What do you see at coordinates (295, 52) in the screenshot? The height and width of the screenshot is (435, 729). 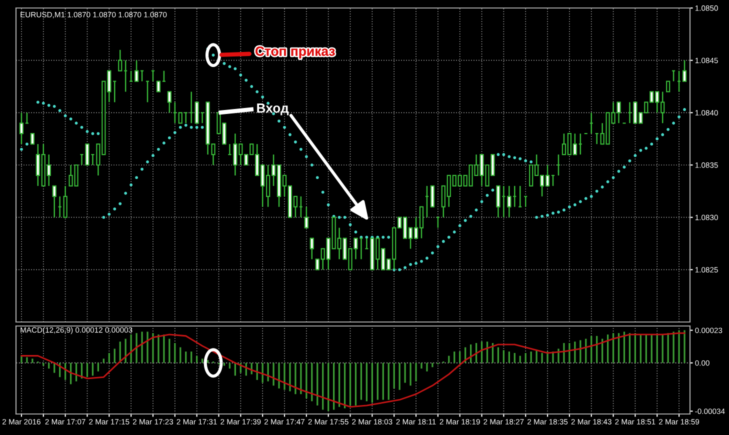 I see `annotation: Стоп приказ` at bounding box center [295, 52].